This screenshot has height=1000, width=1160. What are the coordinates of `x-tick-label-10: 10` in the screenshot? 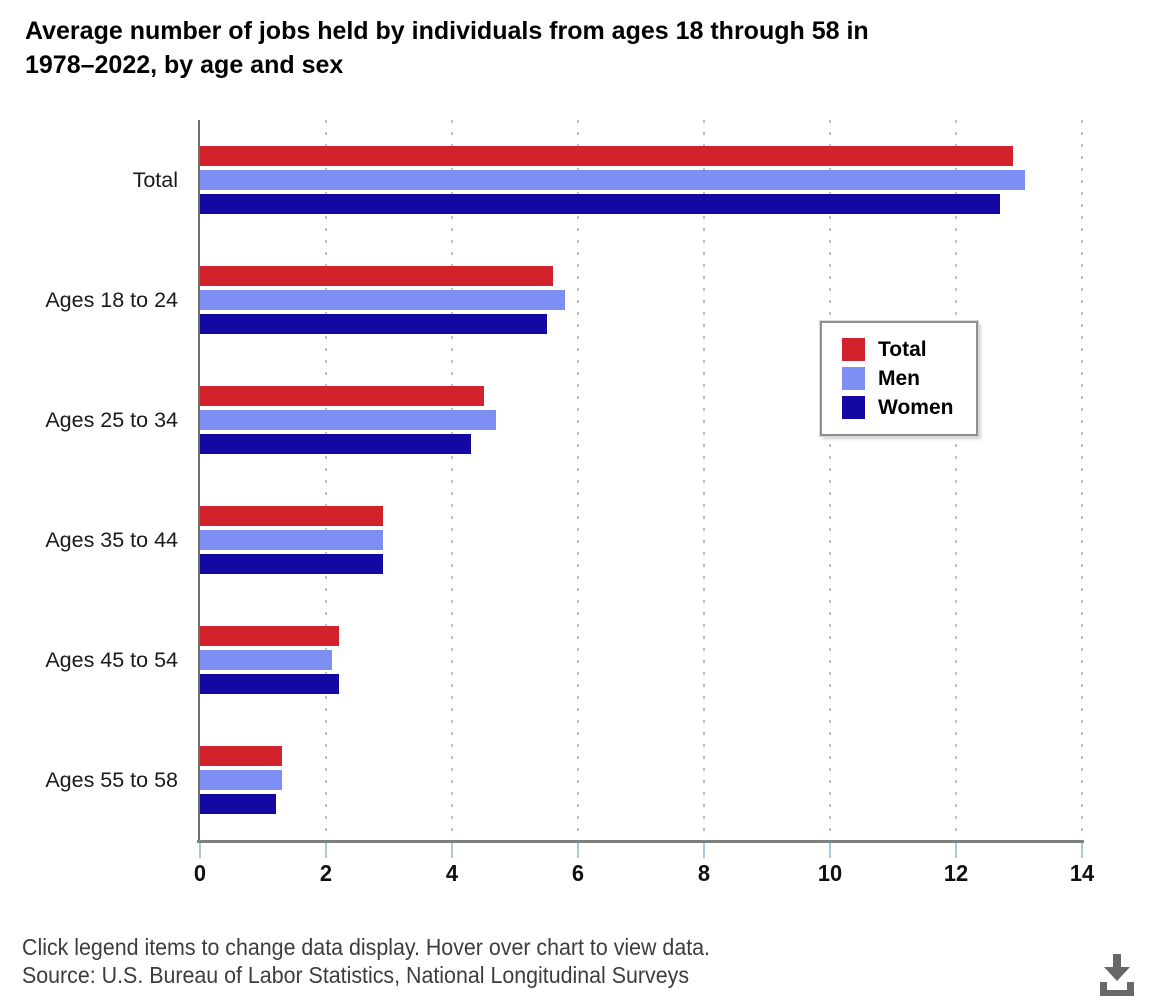 It's located at (830, 873).